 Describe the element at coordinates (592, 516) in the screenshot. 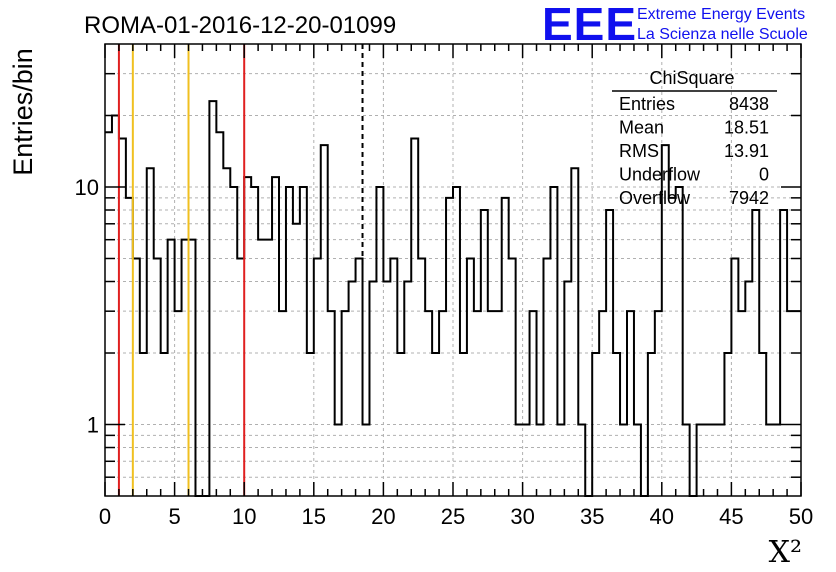

I see `x-tick-label: 35` at that location.